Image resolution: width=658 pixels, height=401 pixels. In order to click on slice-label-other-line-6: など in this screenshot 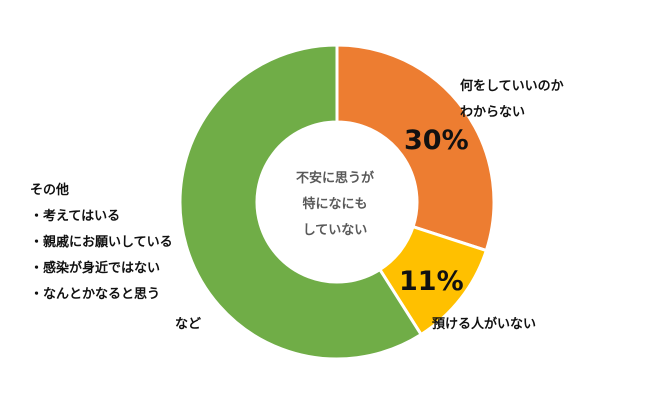, I will do `click(188, 324)`.